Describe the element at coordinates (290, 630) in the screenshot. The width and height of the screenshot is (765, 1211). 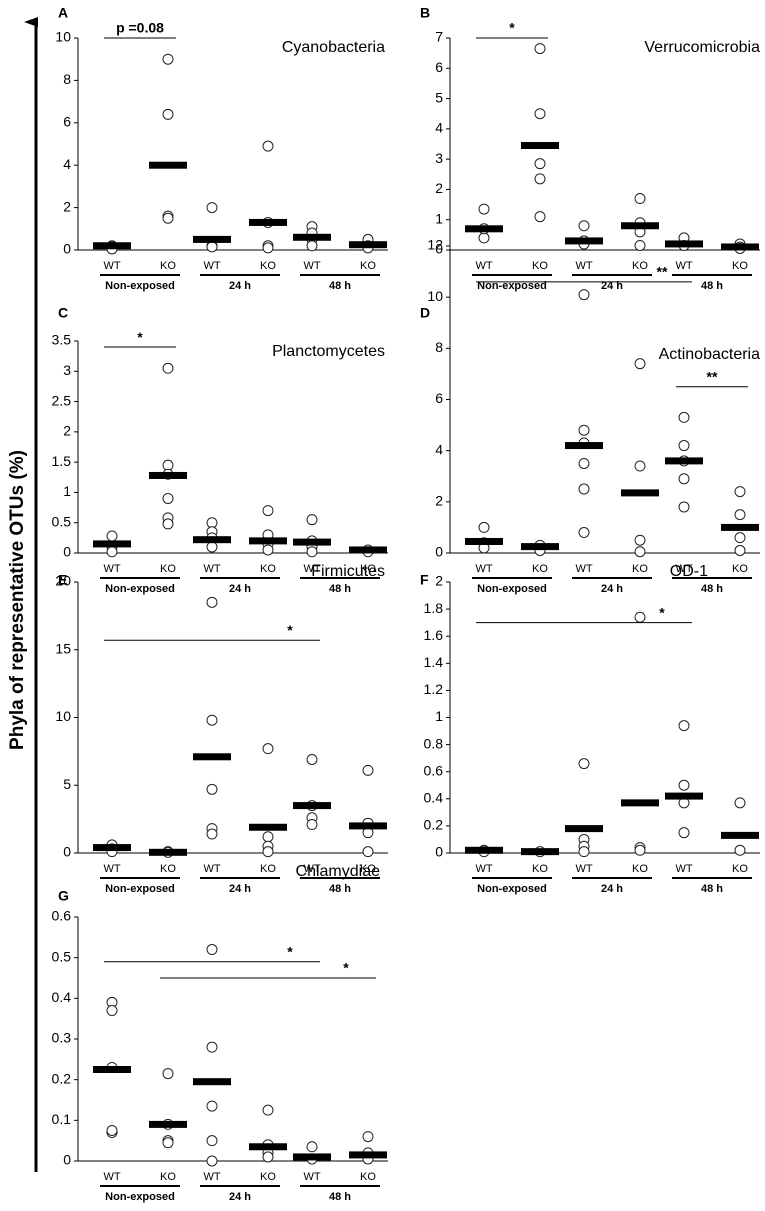
I see `significance-label: *` at that location.